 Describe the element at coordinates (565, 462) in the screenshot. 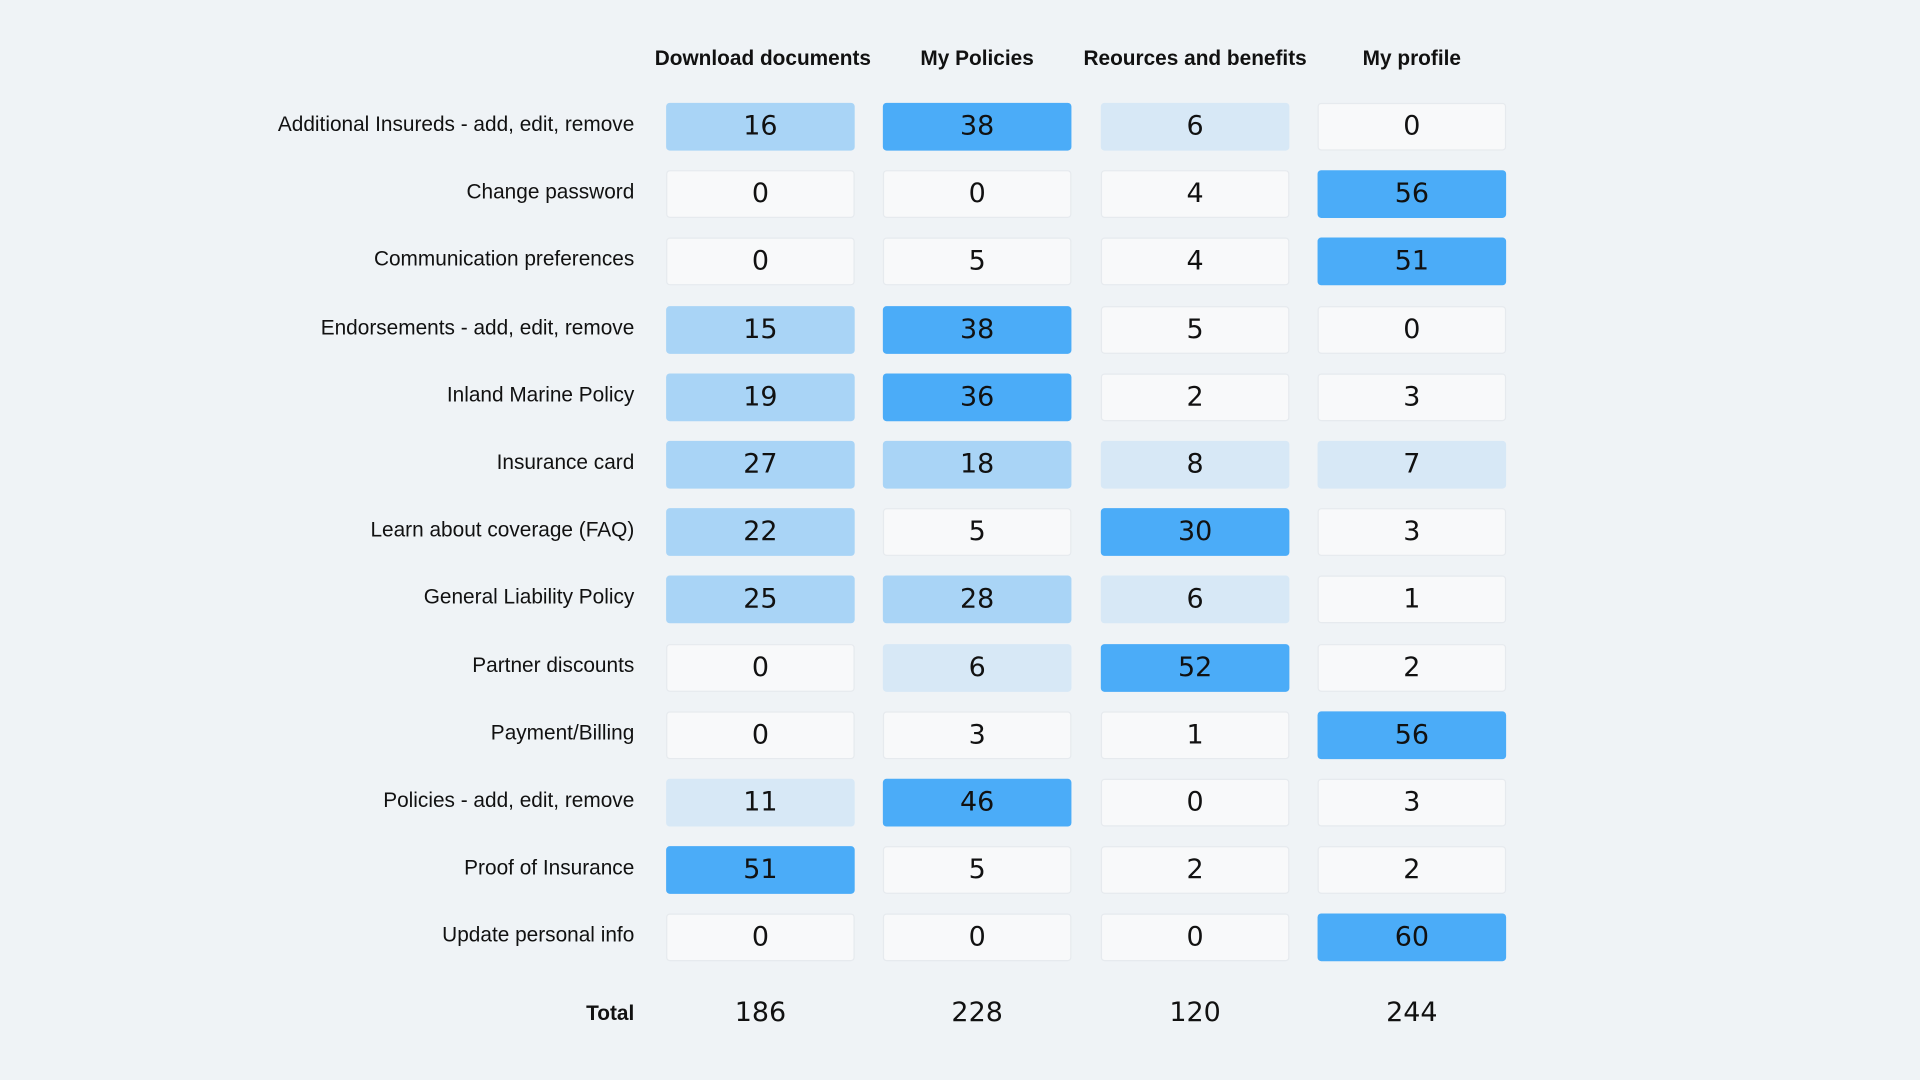

I see `row-label: Insurance card` at that location.